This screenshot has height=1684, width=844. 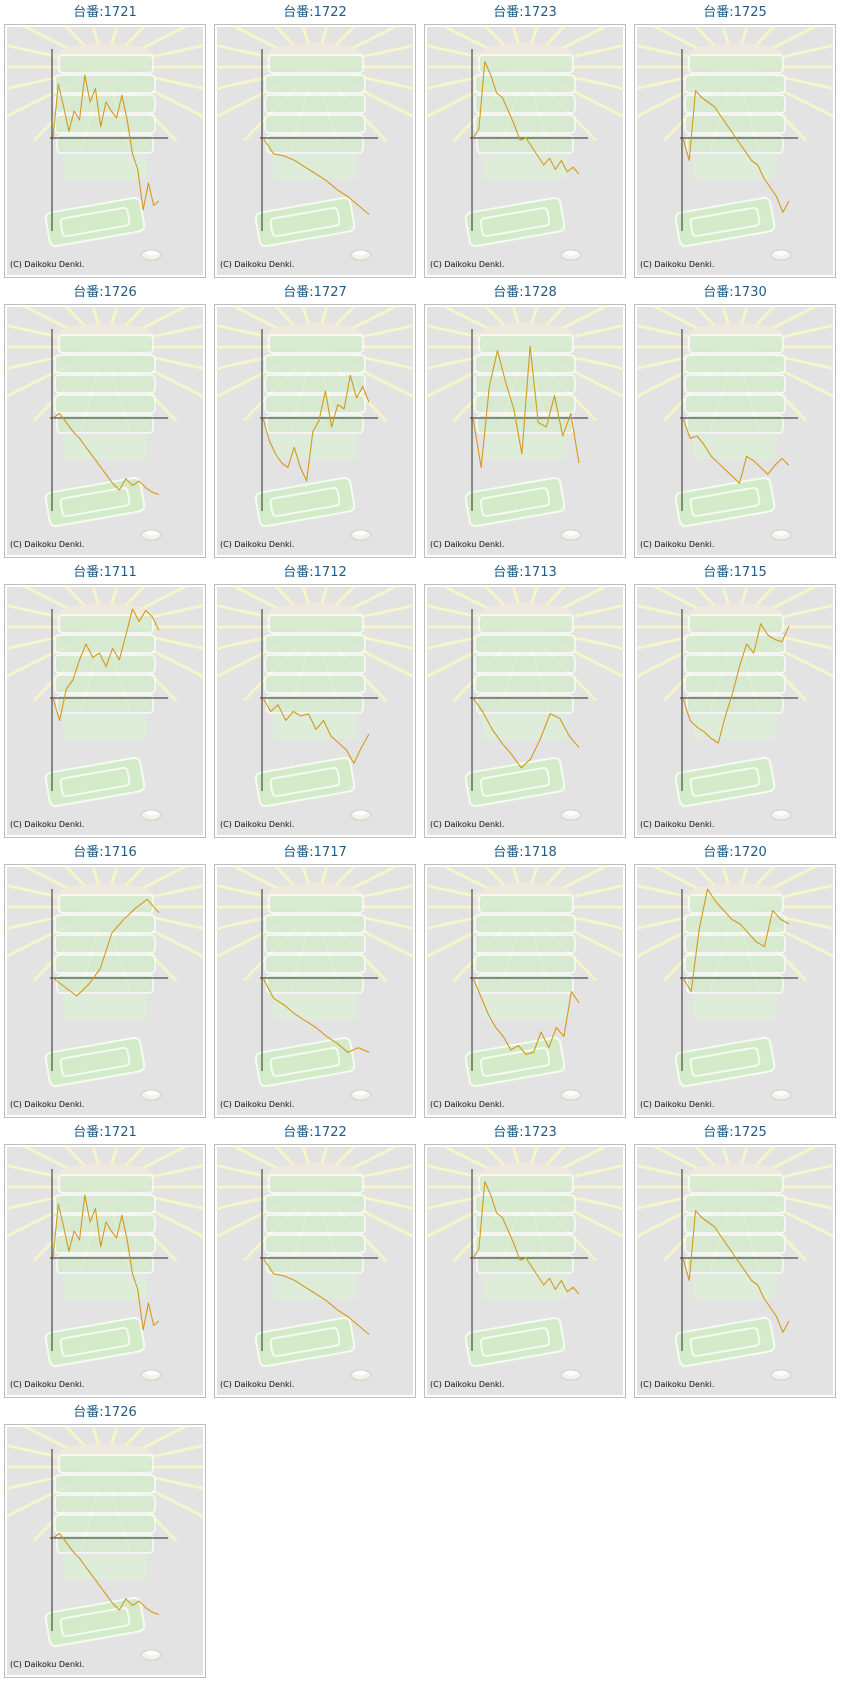 What do you see at coordinates (735, 572) in the screenshot?
I see `machine-number-link: 台番:1715` at bounding box center [735, 572].